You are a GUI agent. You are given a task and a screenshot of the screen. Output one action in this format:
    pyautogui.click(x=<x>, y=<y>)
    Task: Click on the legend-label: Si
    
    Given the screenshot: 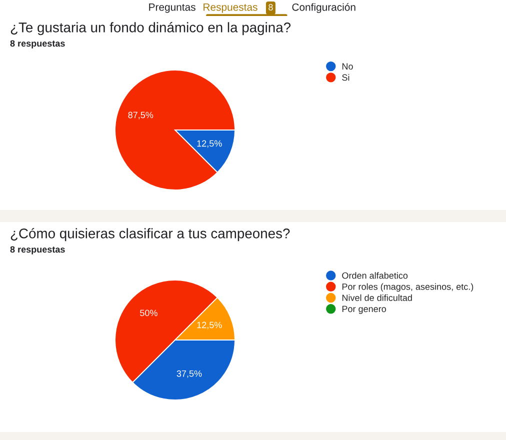 What is the action you would take?
    pyautogui.click(x=346, y=77)
    